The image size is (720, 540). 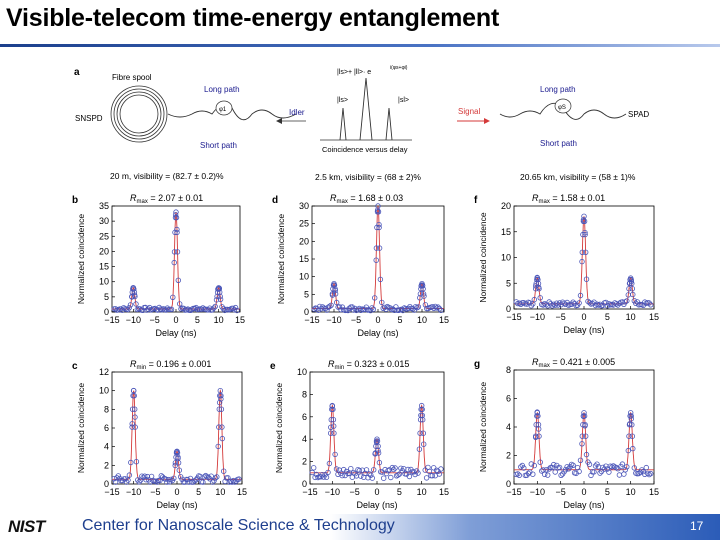 What do you see at coordinates (104, 236) in the screenshot?
I see `y-tick-label: 25` at bounding box center [104, 236].